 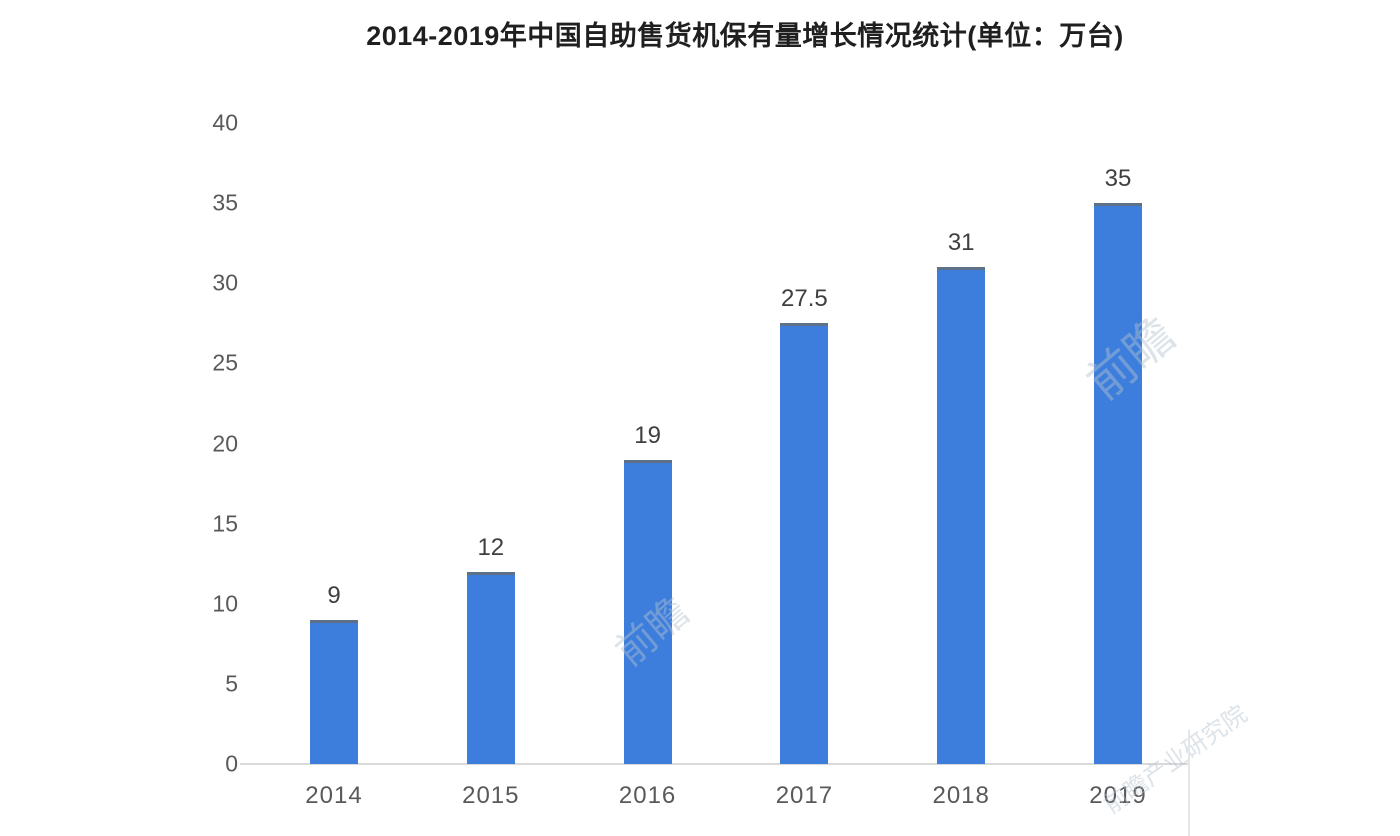 I want to click on x-tick-label: 2015, so click(x=491, y=795).